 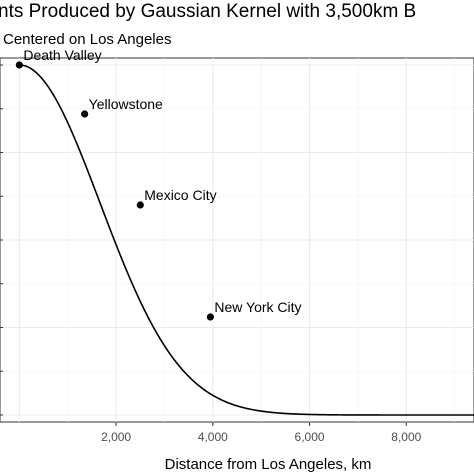 What do you see at coordinates (180, 195) in the screenshot?
I see `annotation-label: Mexico City` at bounding box center [180, 195].